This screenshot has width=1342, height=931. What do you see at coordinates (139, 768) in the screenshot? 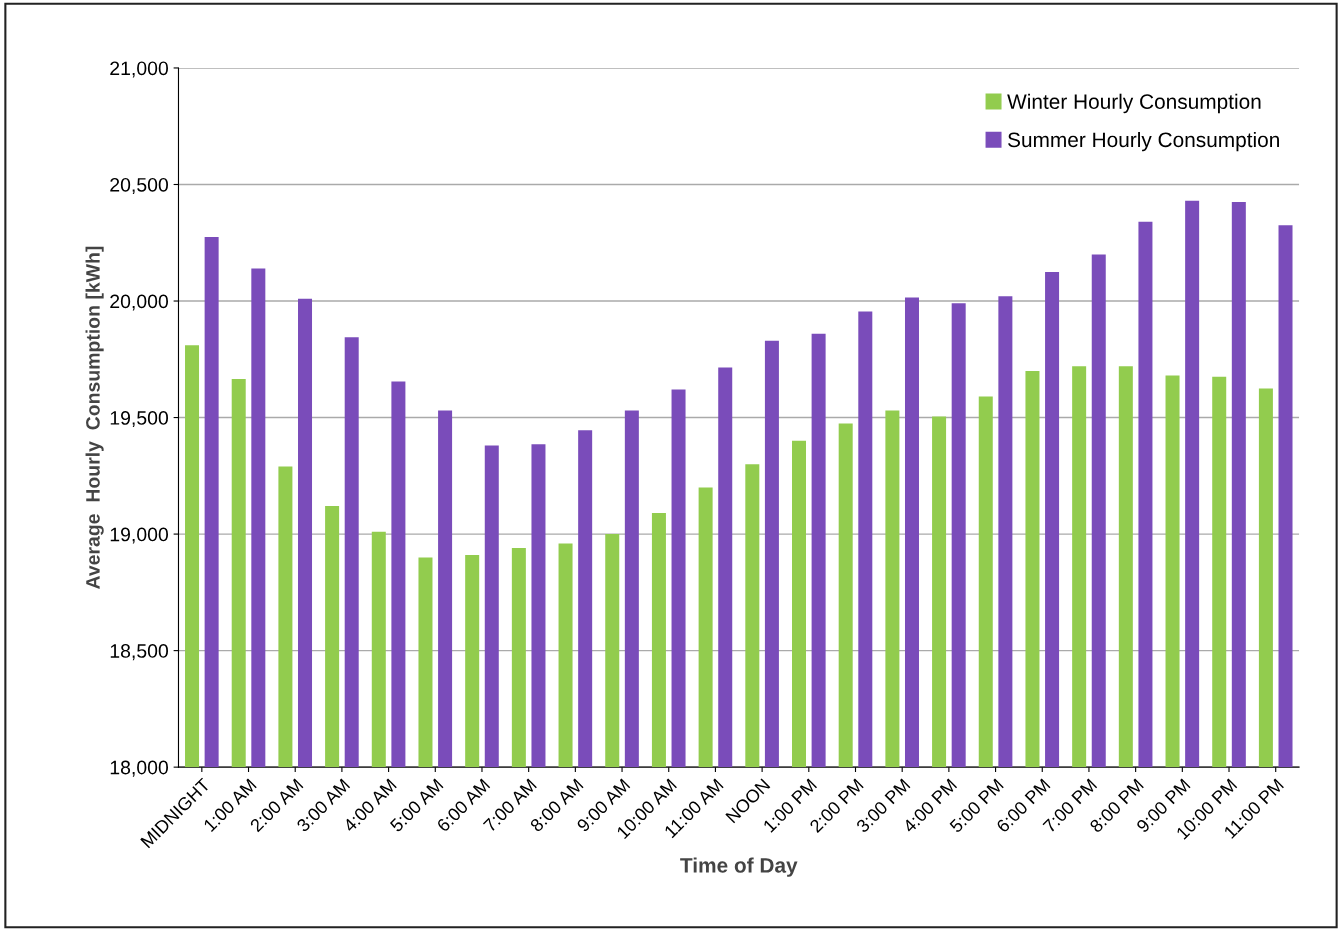
I see `y-tick-label: 18,000` at bounding box center [139, 768].